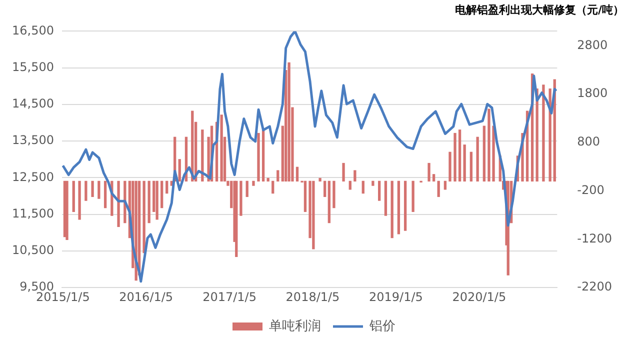 This screenshot has height=345, width=640. I want to click on x-tick-label: 2018/1/5, so click(313, 297).